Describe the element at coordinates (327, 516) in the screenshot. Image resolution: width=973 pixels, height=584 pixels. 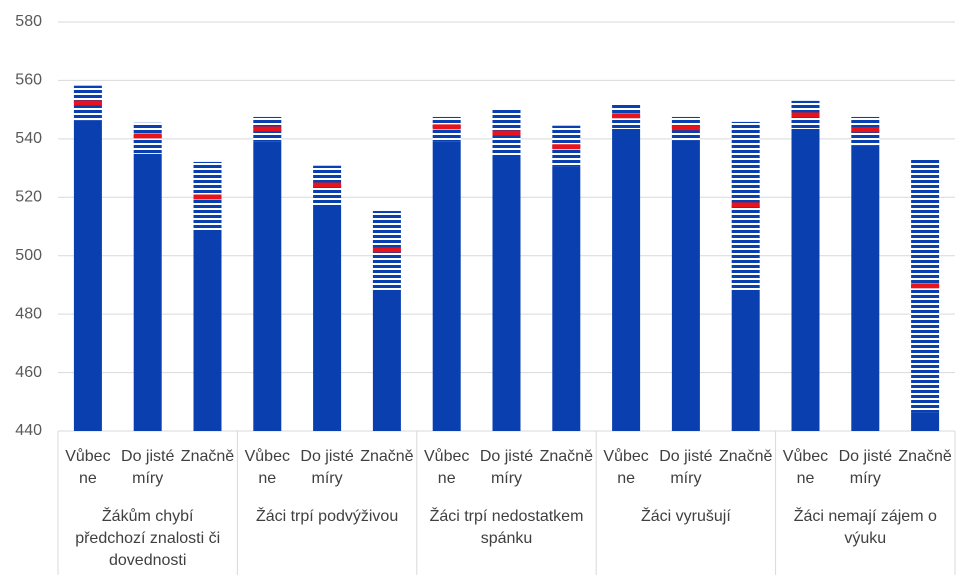
I see `group-label: Žáci trpí podvýživou` at that location.